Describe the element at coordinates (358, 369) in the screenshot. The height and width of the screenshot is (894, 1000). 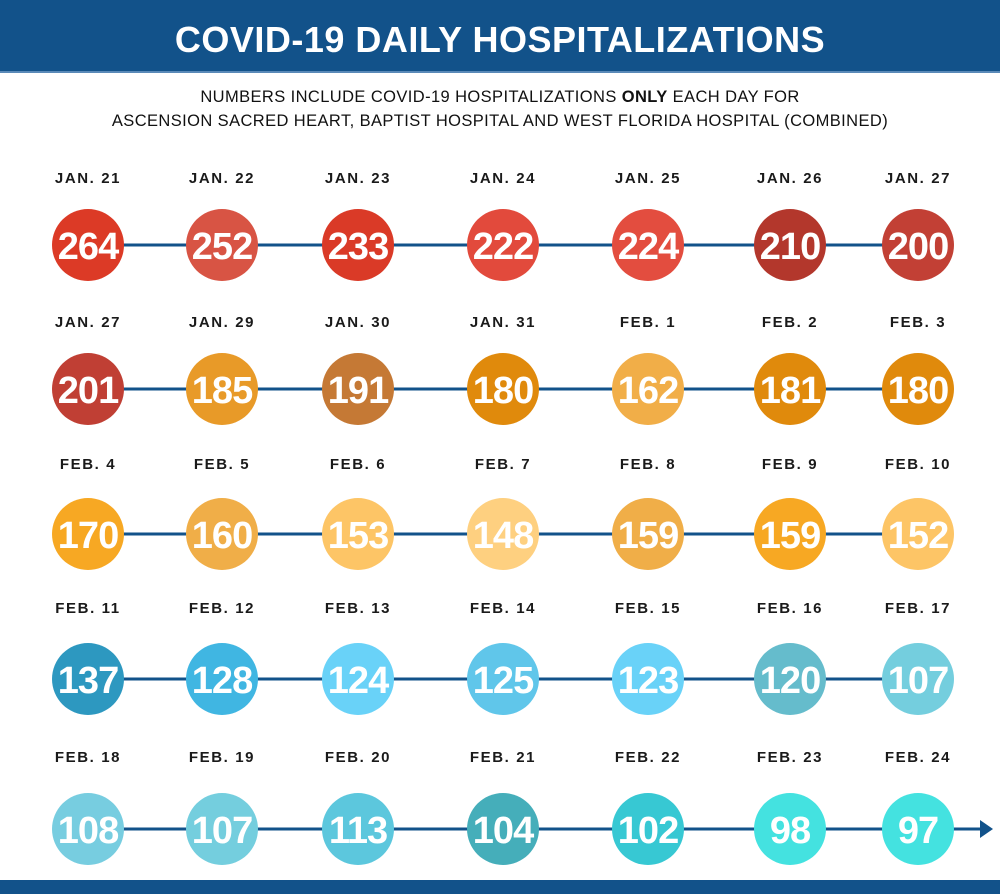
I see `day-point: JAN. 30 191` at that location.